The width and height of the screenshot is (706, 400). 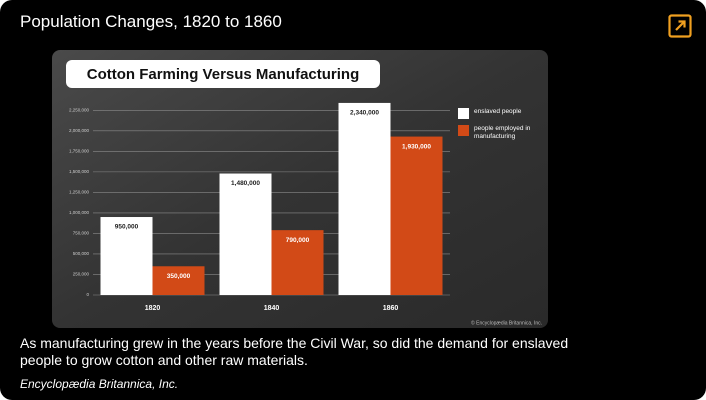 I want to click on y-tick-label: 1,000,000, so click(x=79, y=212).